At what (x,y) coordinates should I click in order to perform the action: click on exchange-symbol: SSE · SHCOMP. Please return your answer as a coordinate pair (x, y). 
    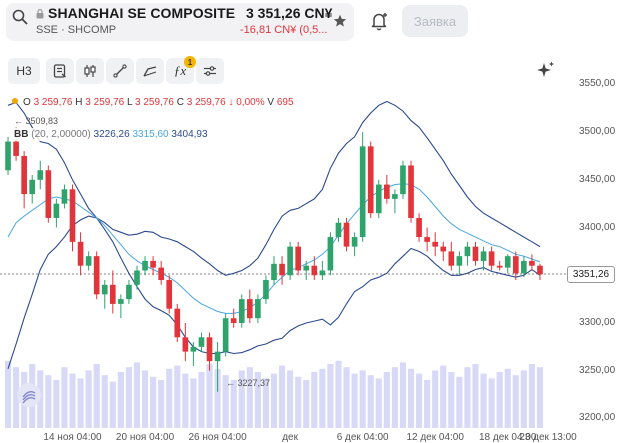
    Looking at the image, I should click on (76, 30).